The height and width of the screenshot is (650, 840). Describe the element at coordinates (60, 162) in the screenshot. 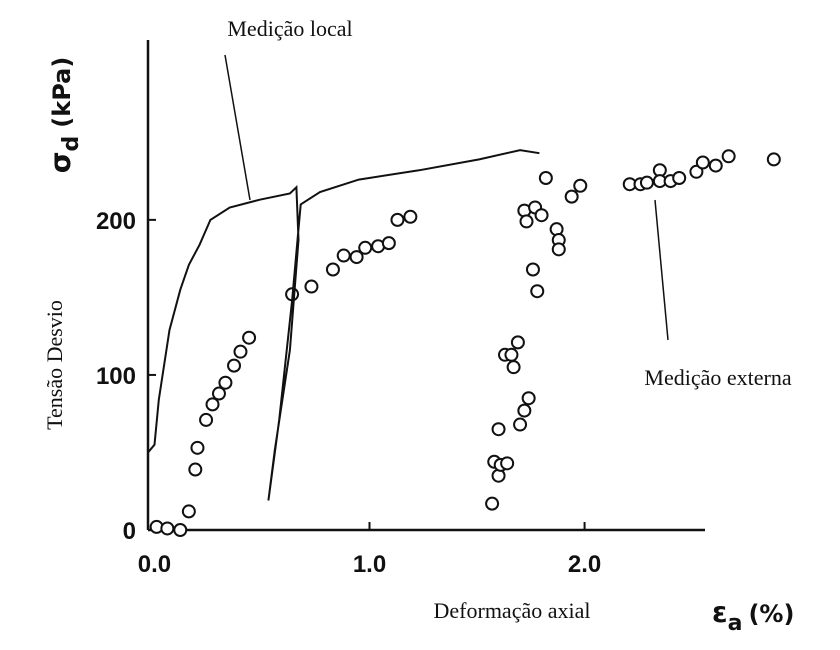

I see `y-label-symbol: σ` at that location.